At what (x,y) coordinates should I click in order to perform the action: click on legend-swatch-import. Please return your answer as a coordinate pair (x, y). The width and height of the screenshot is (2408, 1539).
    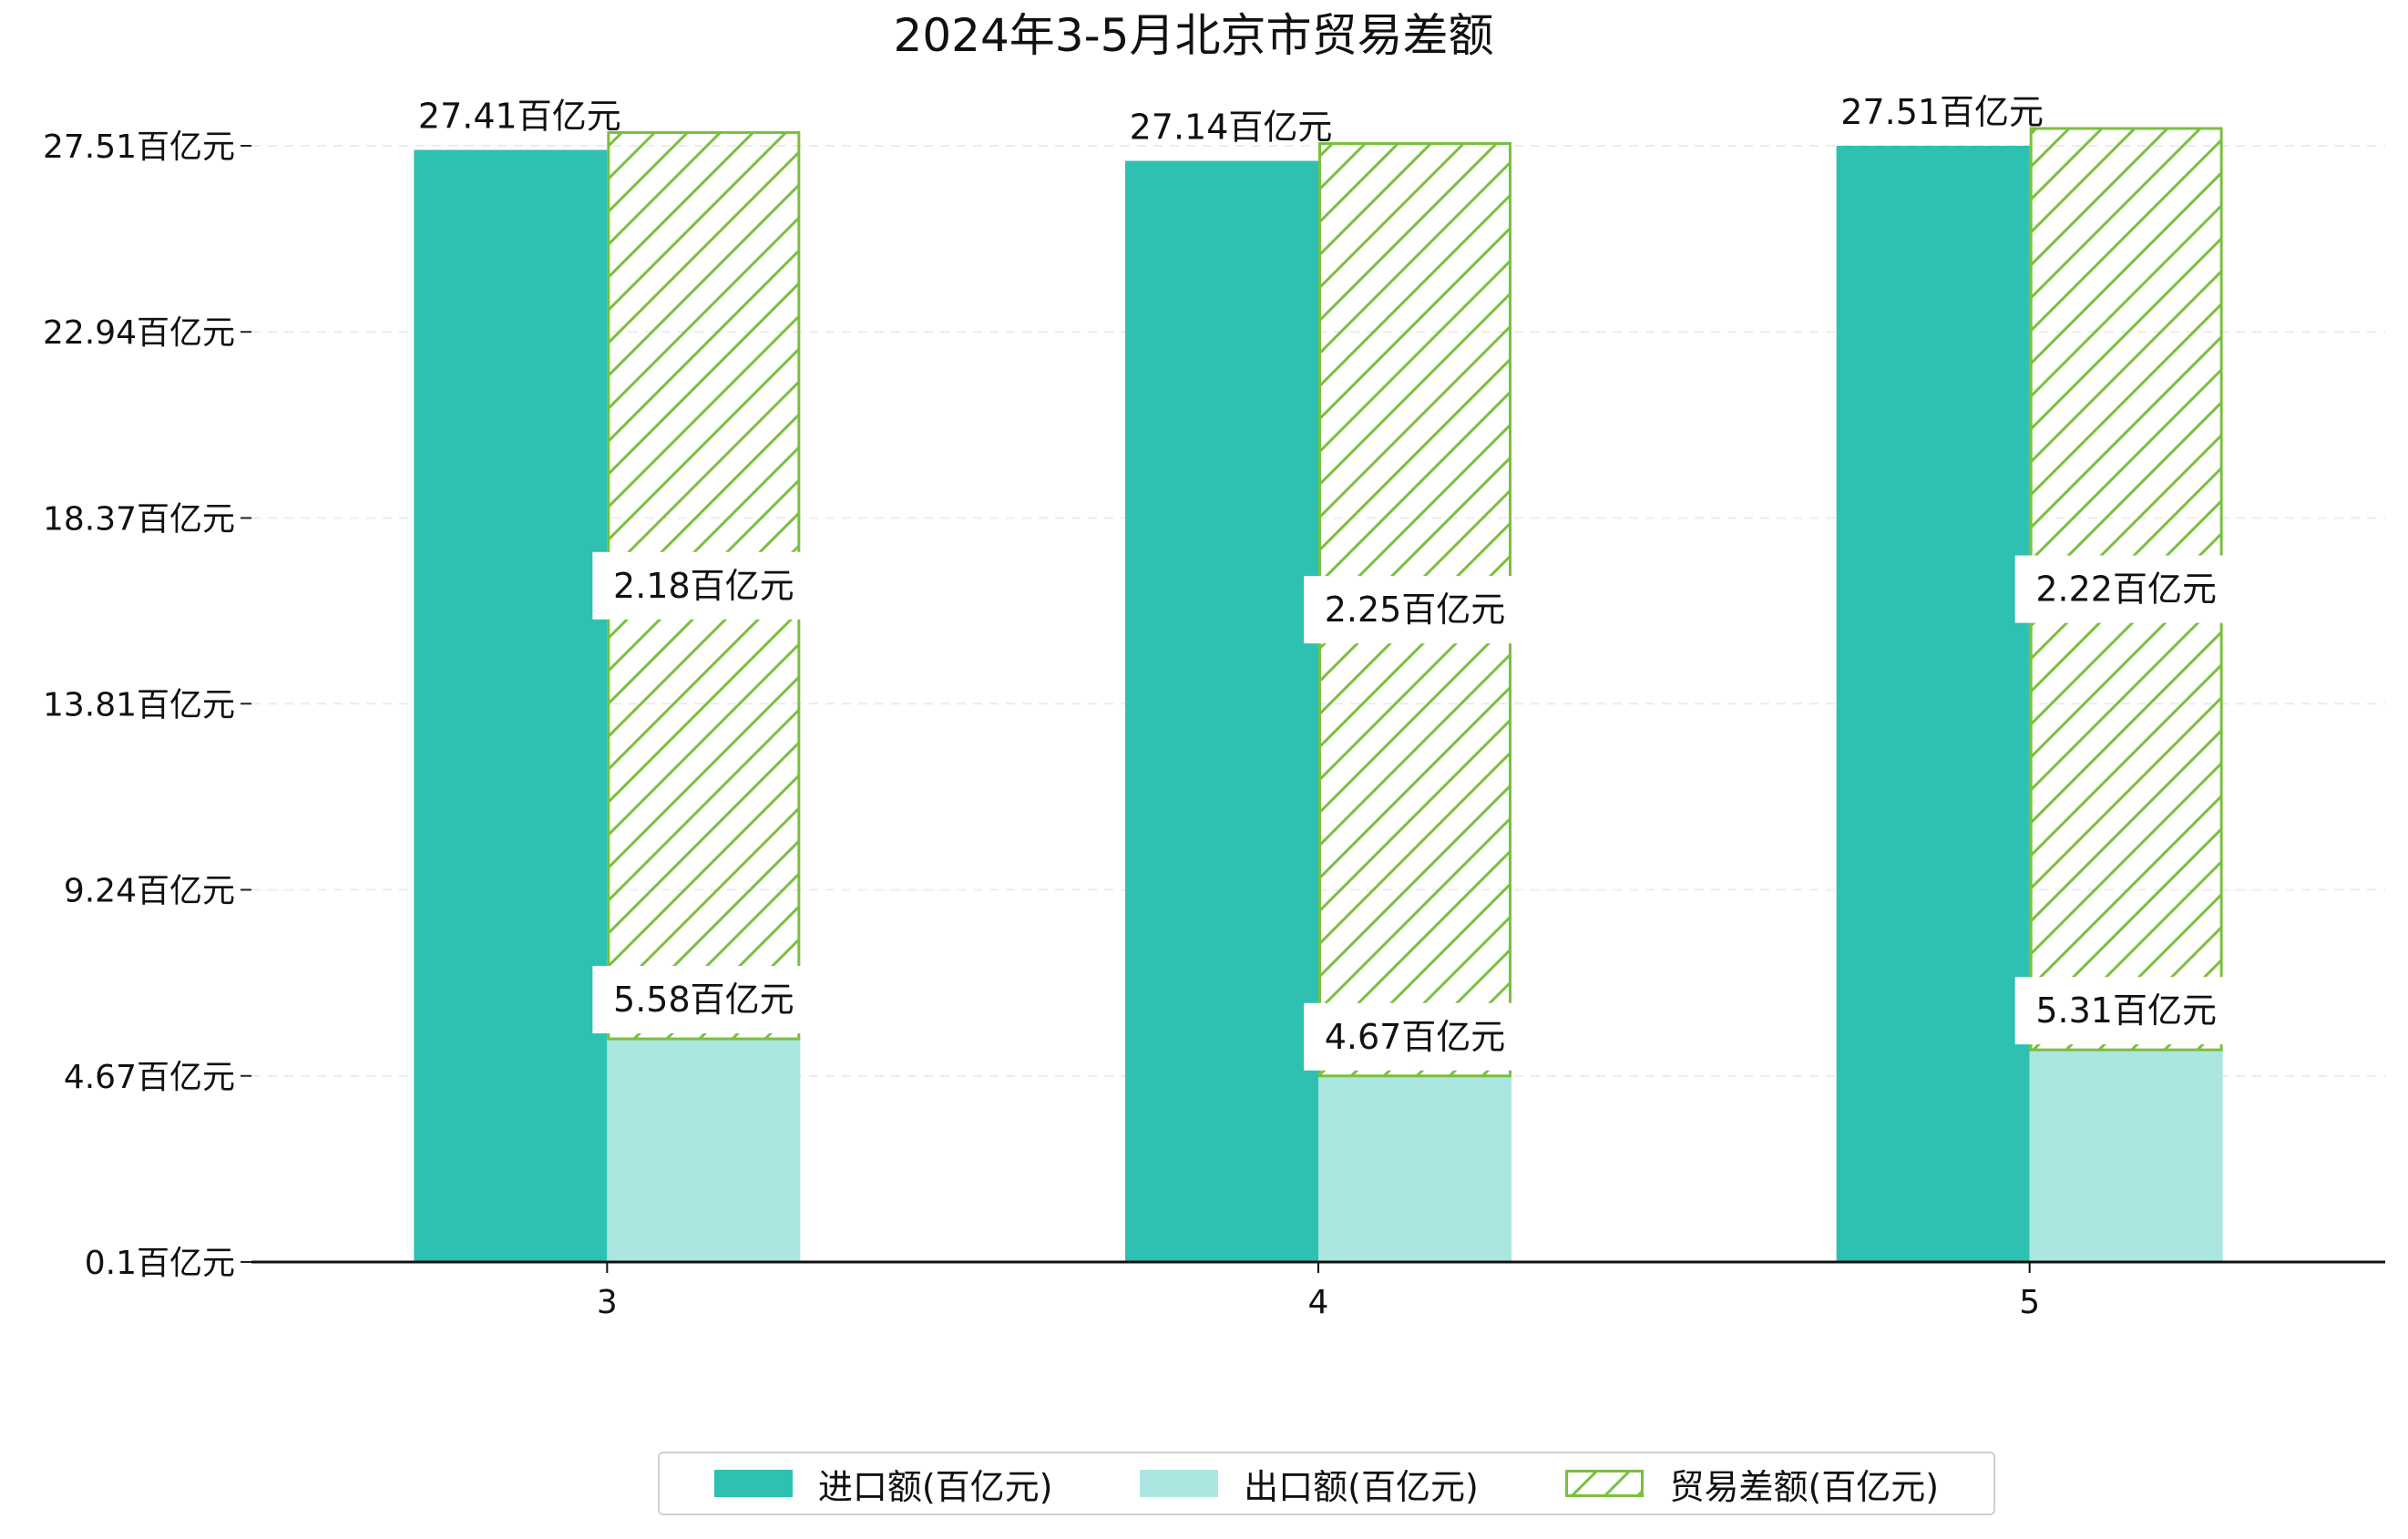
    Looking at the image, I should click on (753, 1483).